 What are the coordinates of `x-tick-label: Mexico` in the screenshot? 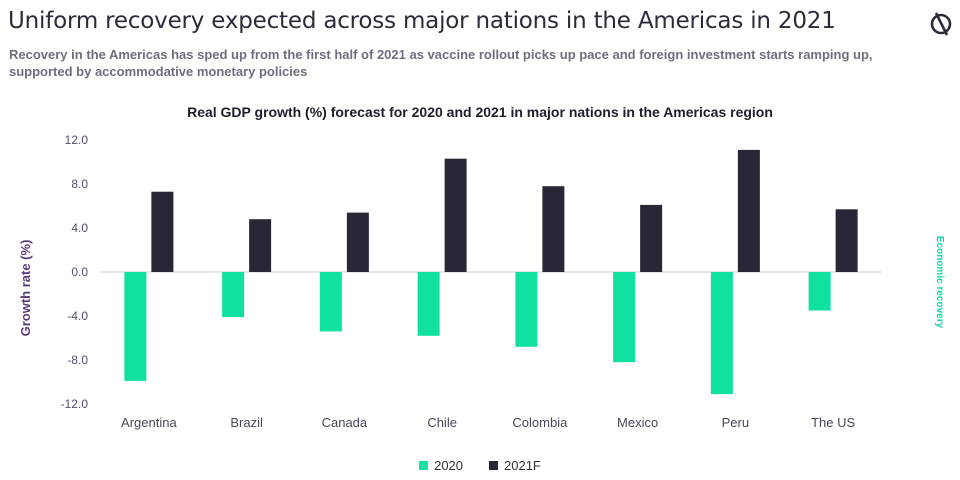 It's located at (637, 422).